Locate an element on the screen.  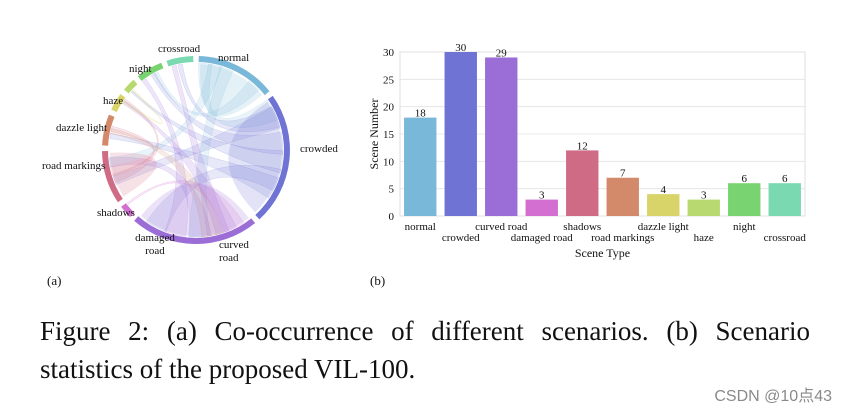
bar-curved-road is located at coordinates (501, 136).